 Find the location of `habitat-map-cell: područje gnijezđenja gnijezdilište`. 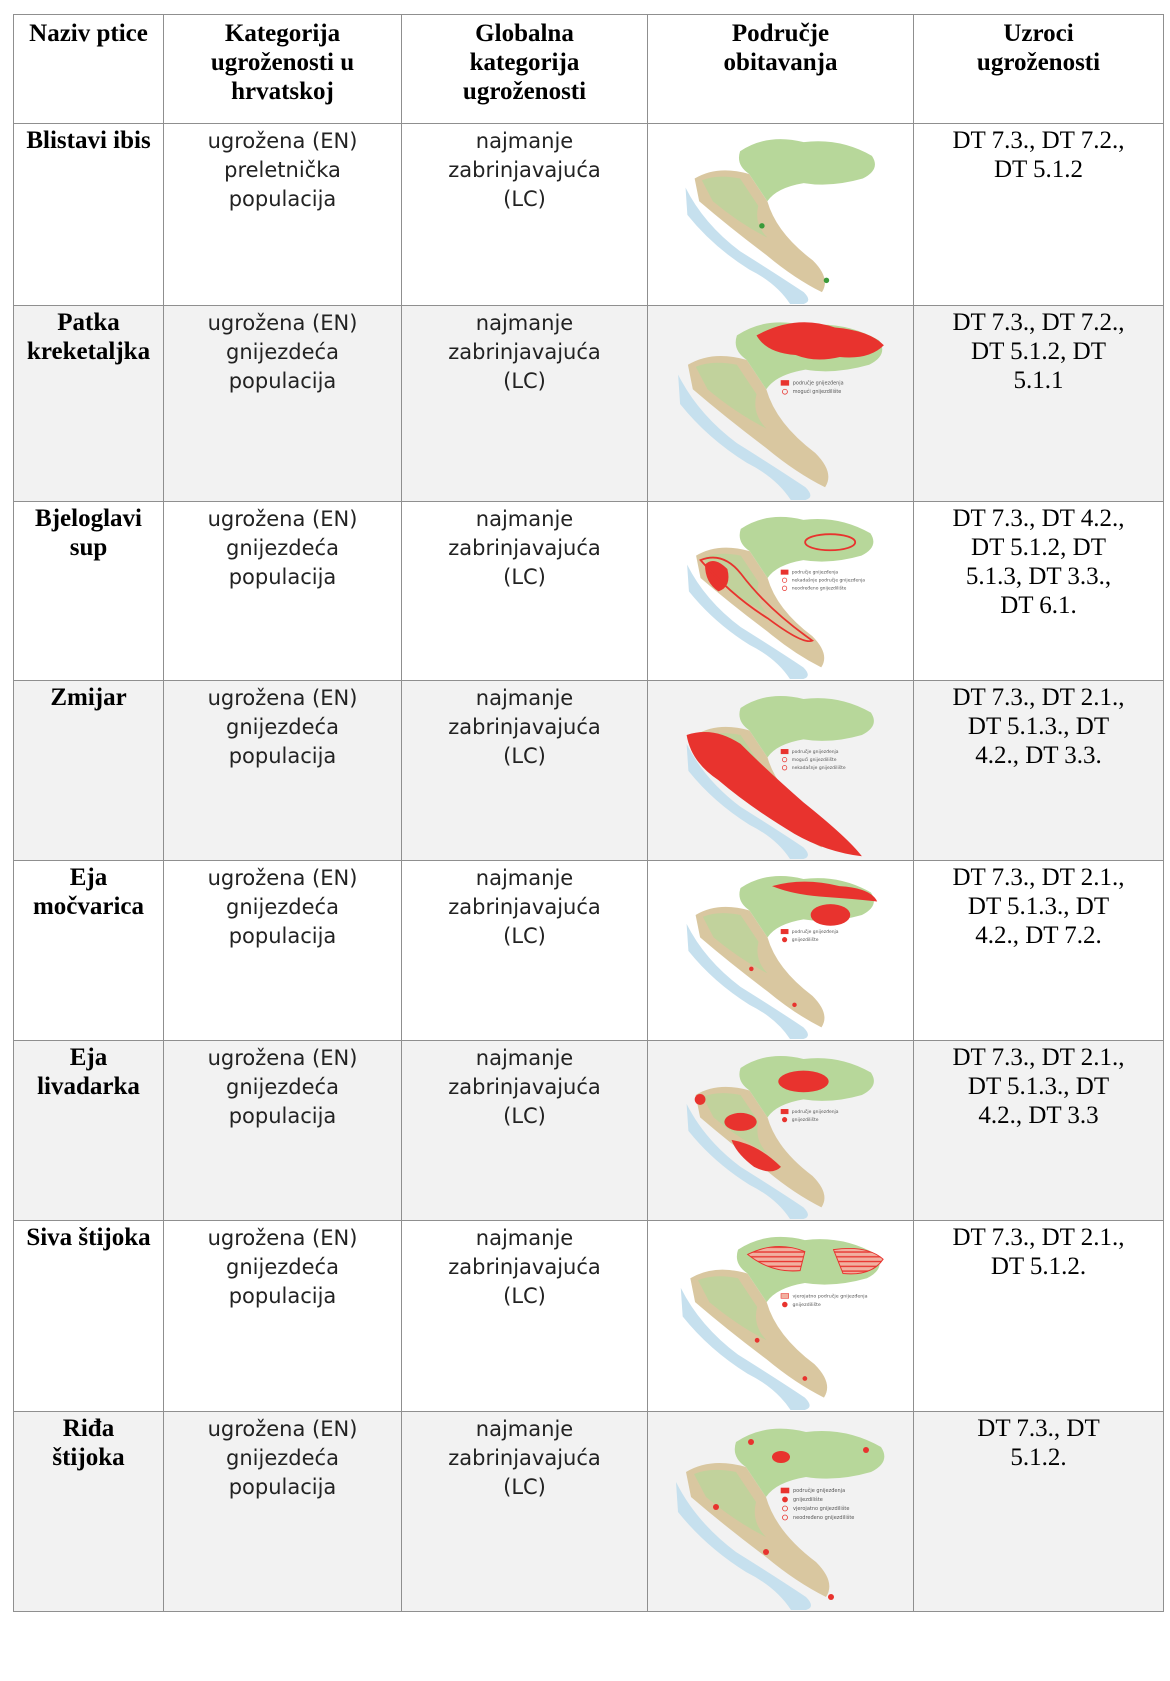

habitat-map-cell: područje gnijezđenja gnijezdilište is located at coordinates (780, 1130).